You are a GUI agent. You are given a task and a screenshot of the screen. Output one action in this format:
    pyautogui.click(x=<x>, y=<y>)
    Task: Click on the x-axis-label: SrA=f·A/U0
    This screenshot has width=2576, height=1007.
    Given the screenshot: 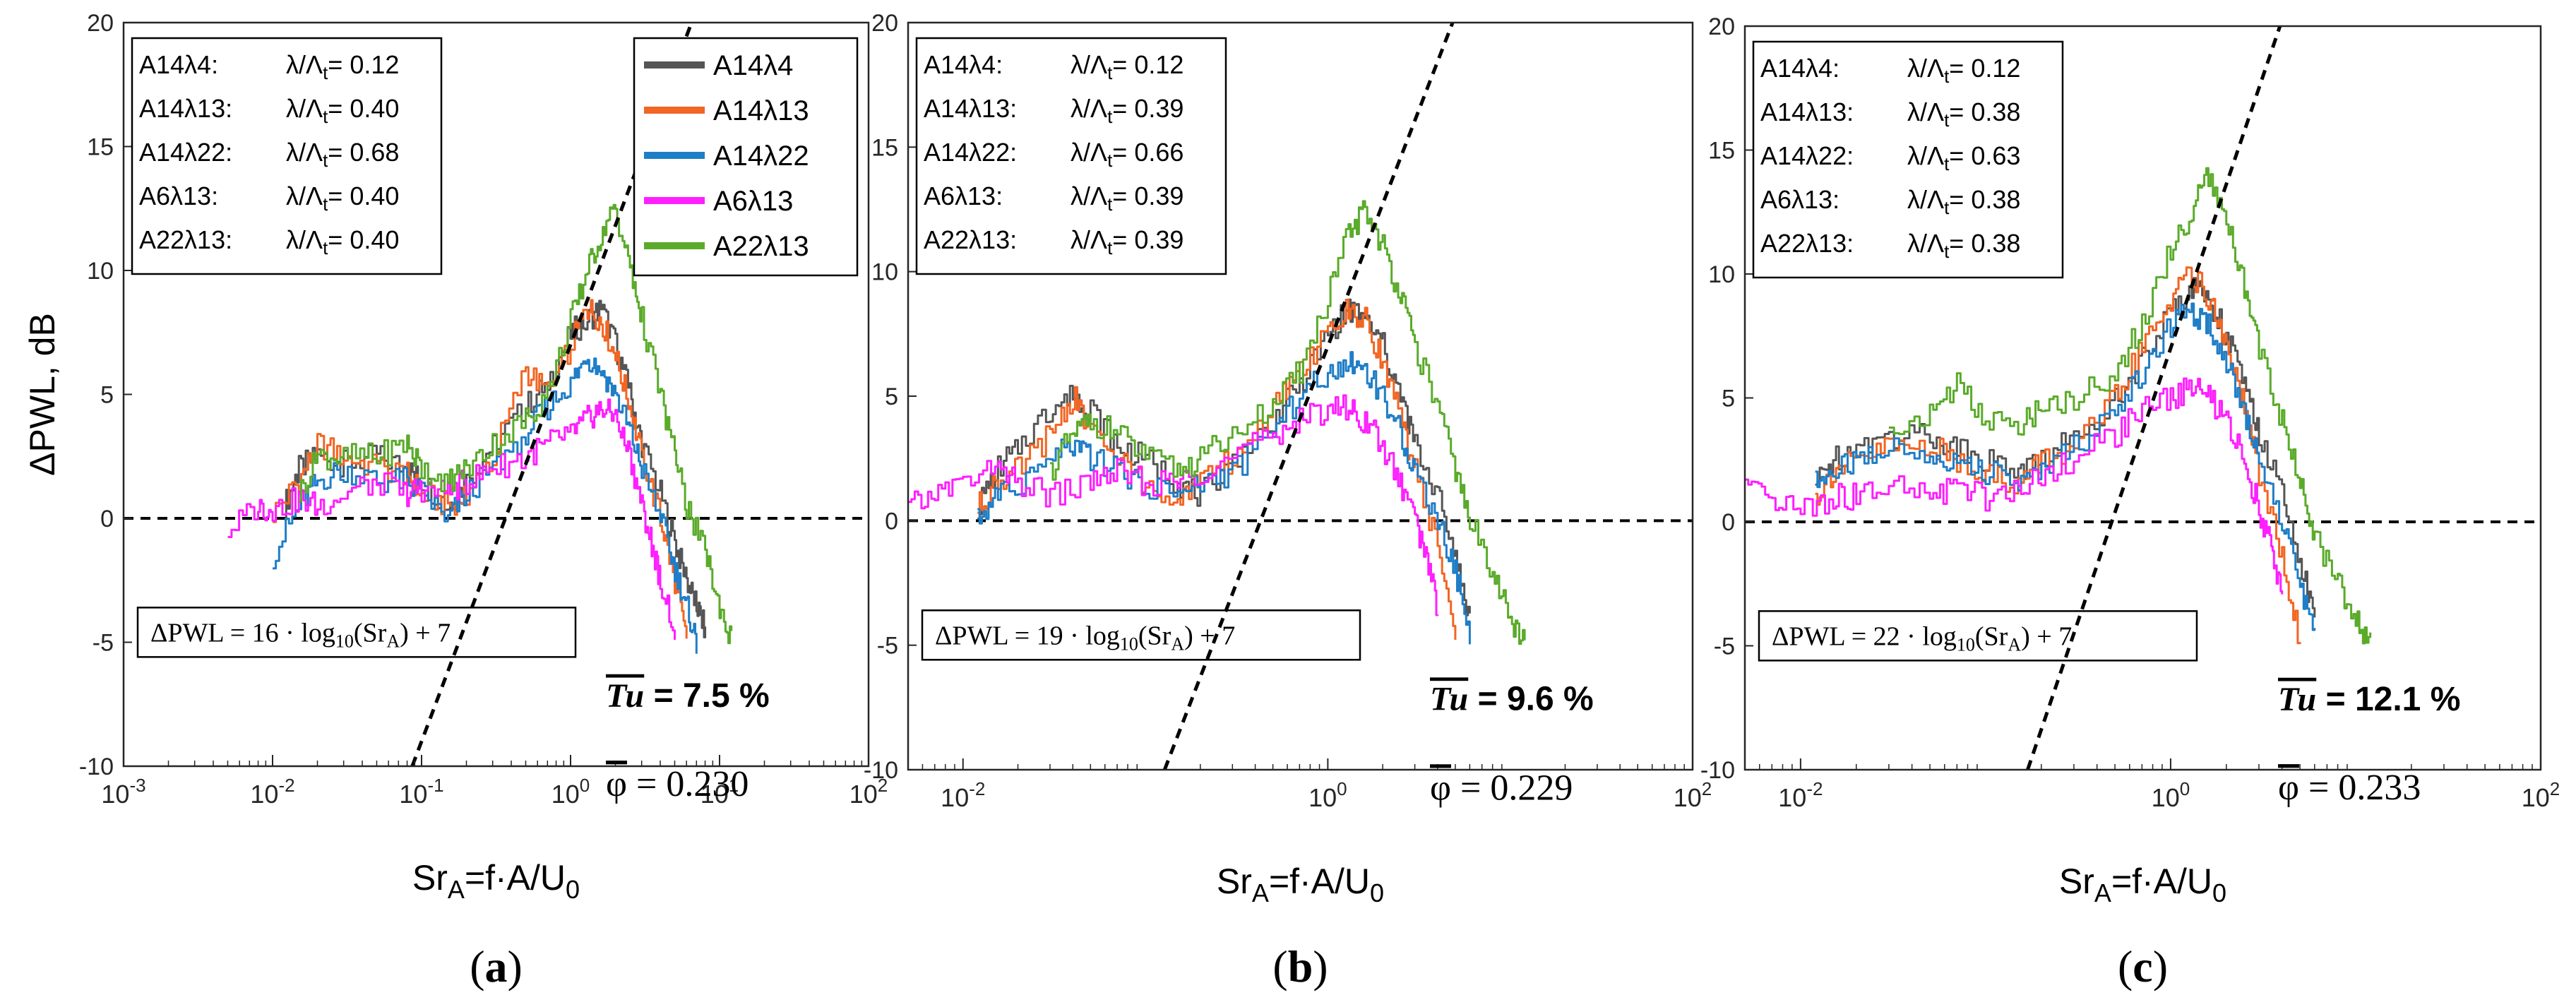 What is the action you would take?
    pyautogui.click(x=1300, y=884)
    